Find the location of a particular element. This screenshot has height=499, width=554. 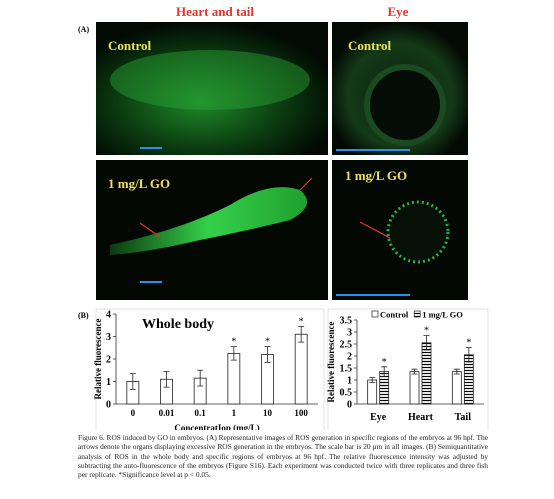

x-tick-label: 0 is located at coordinates (133, 413).